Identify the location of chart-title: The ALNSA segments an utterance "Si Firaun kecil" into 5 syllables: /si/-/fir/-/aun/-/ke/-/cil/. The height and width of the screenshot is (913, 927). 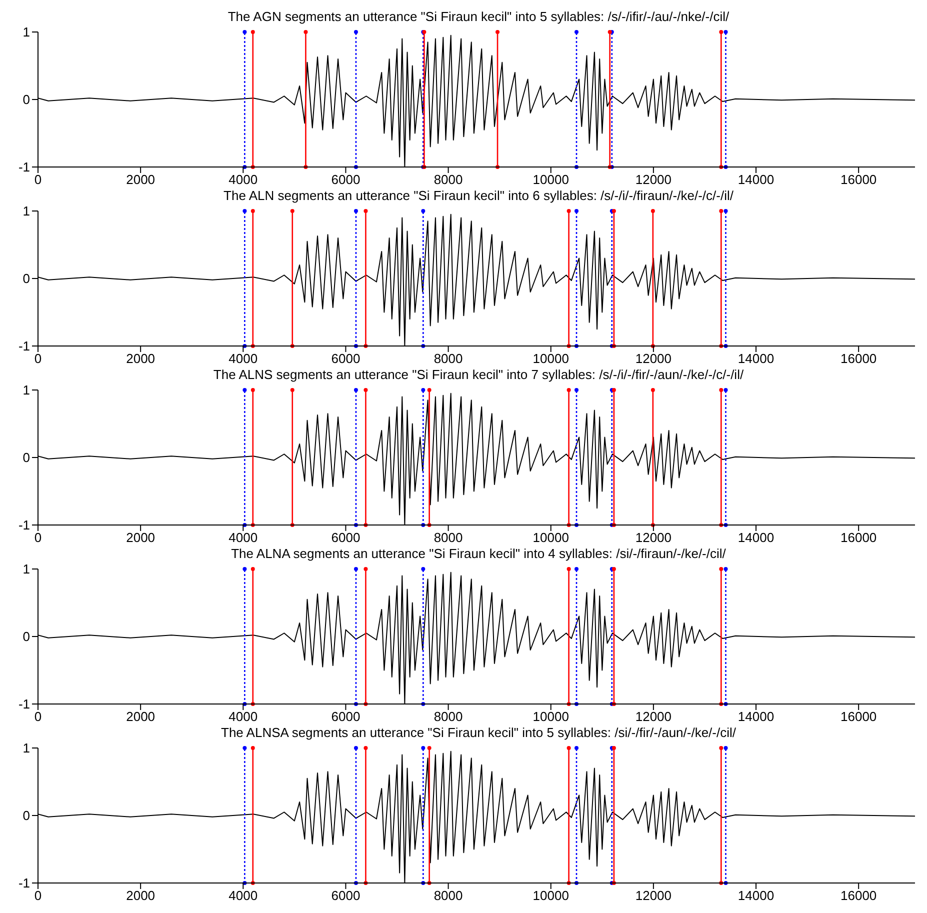
(478, 733).